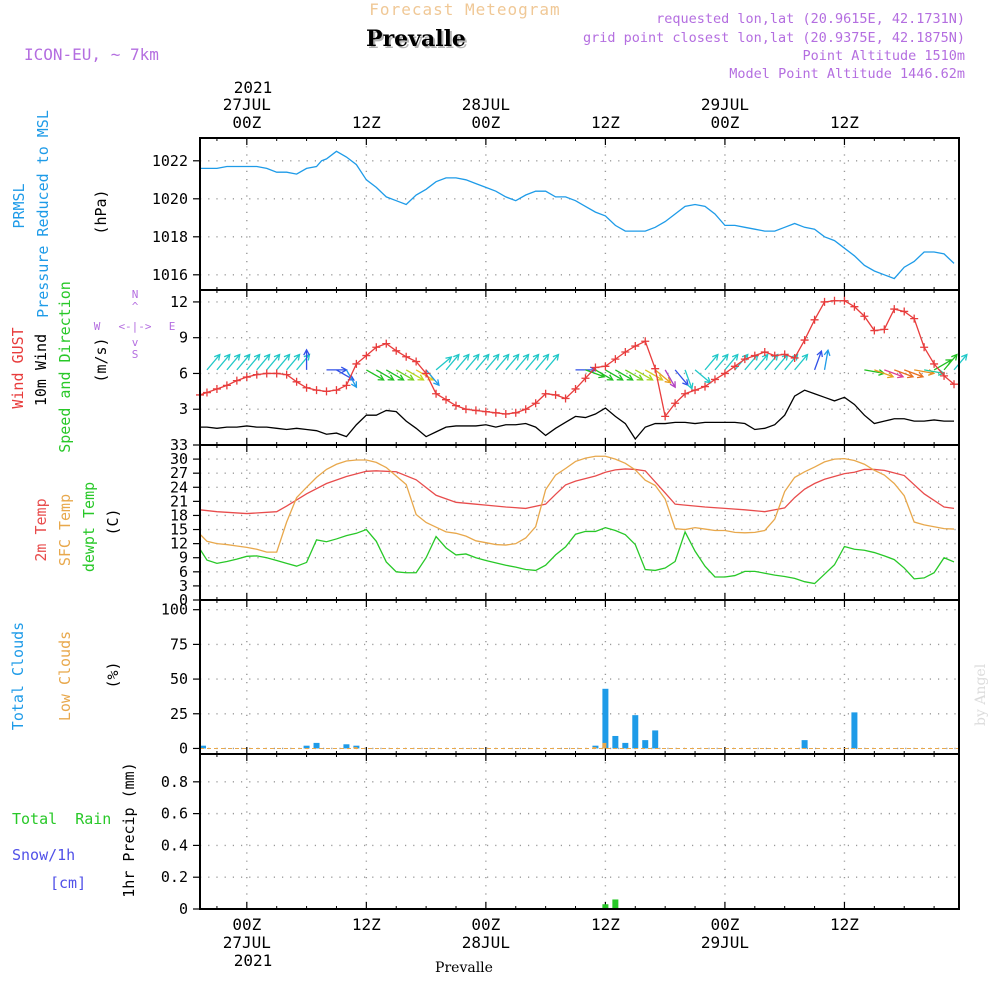 The width and height of the screenshot is (1000, 1004). Describe the element at coordinates (170, 161) in the screenshot. I see `pressure-ytick-label: 1022` at that location.